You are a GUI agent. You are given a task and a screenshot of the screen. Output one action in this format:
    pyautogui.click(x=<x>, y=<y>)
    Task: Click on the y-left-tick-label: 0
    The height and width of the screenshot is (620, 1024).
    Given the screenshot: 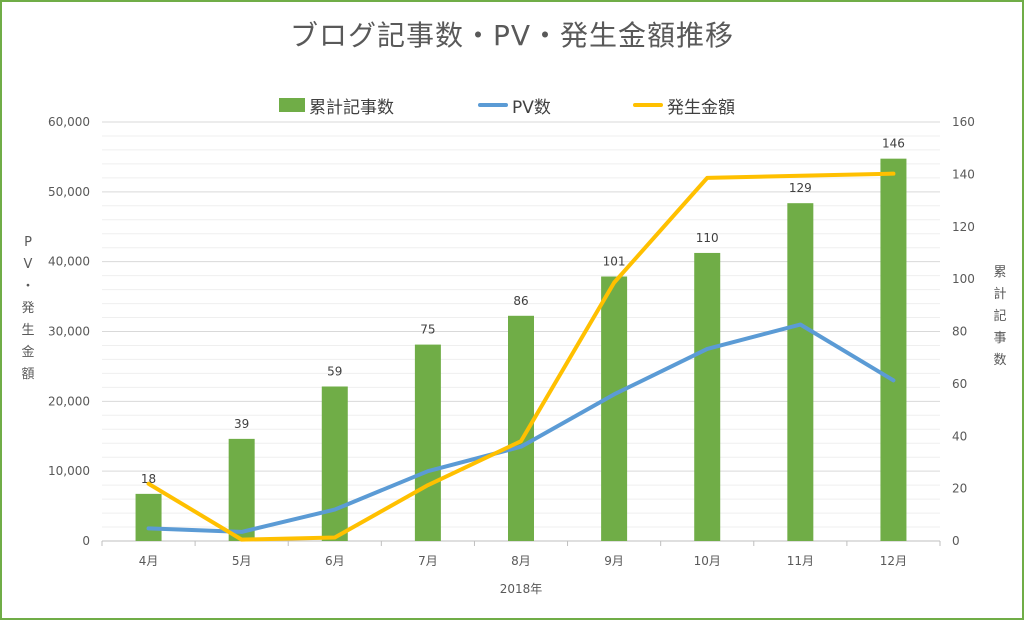 What is the action you would take?
    pyautogui.click(x=86, y=541)
    